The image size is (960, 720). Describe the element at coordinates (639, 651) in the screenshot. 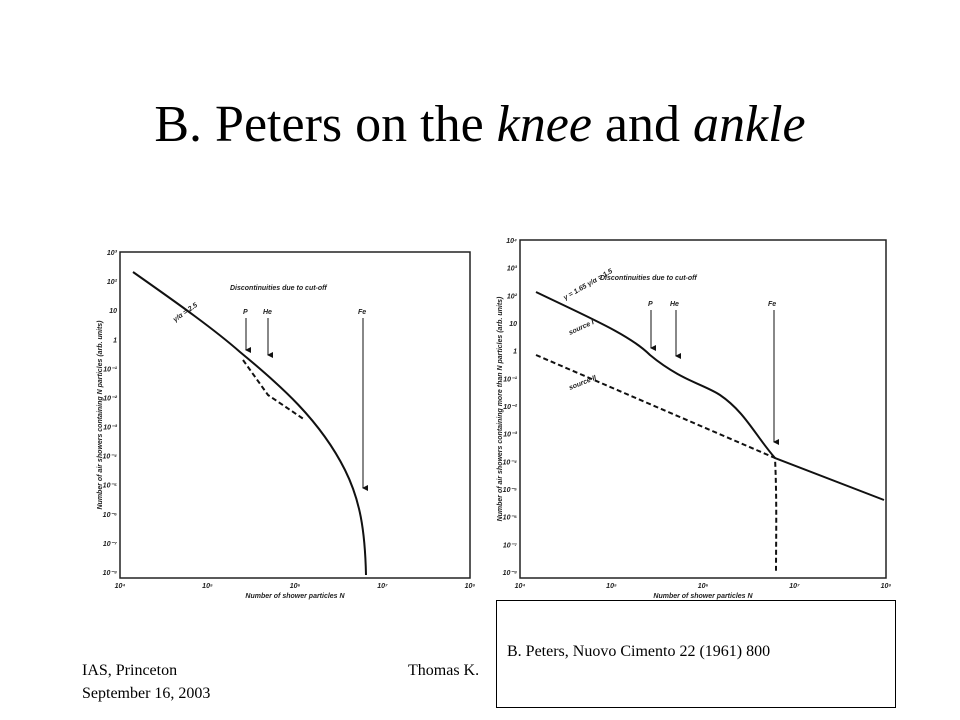

I see `citation: B. Peters, Nuovo Cimento 22 (1961) 800` at that location.